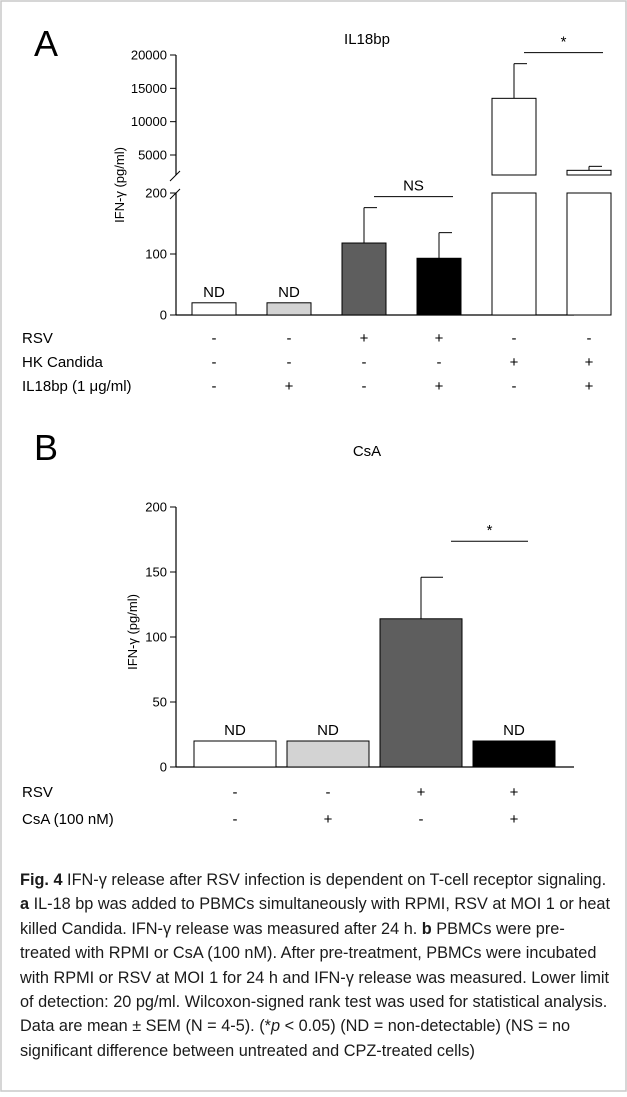 This screenshot has height=1097, width=627. I want to click on caption-fig-label: Fig. 4, so click(41, 880).